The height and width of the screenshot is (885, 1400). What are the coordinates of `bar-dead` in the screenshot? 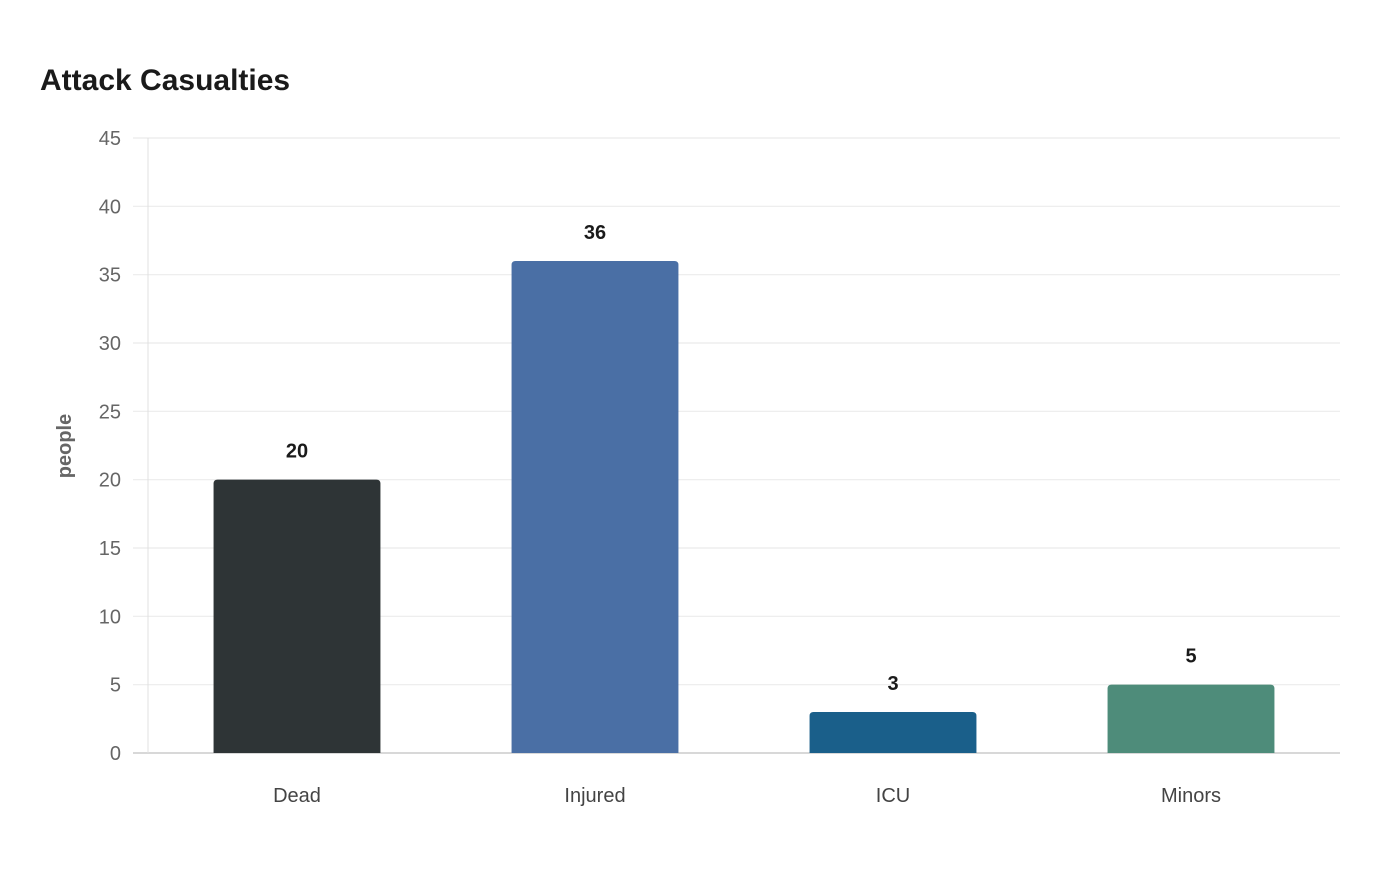 It's located at (297, 616).